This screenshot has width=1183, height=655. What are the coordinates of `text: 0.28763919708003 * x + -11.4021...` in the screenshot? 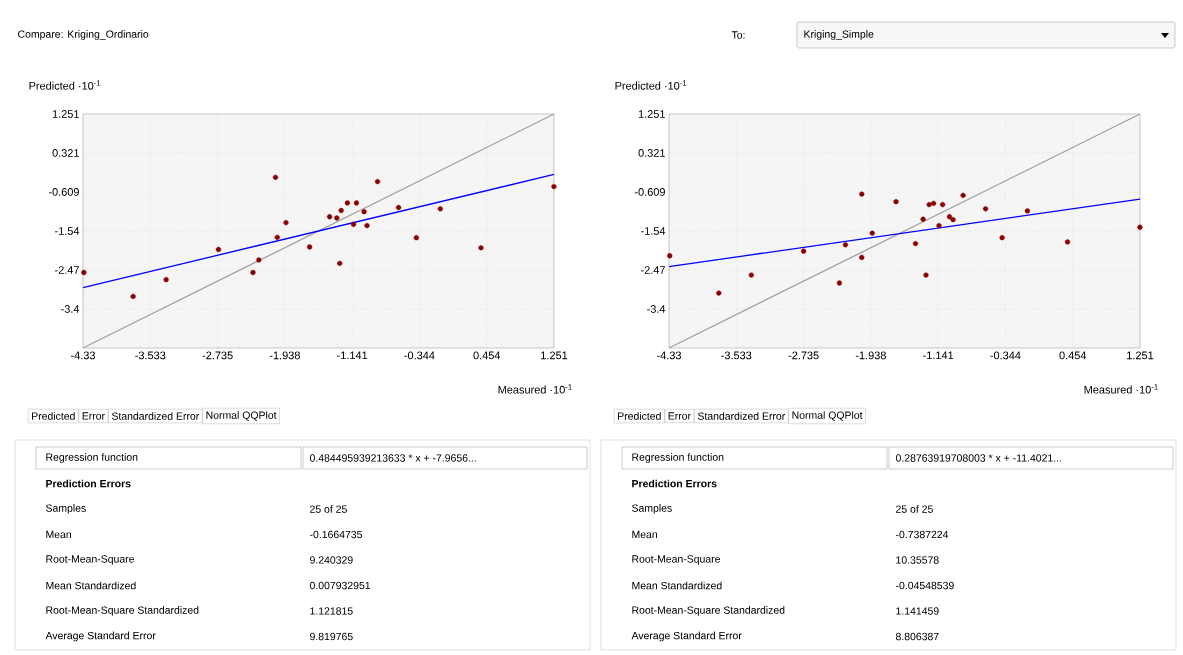 It's located at (978, 458).